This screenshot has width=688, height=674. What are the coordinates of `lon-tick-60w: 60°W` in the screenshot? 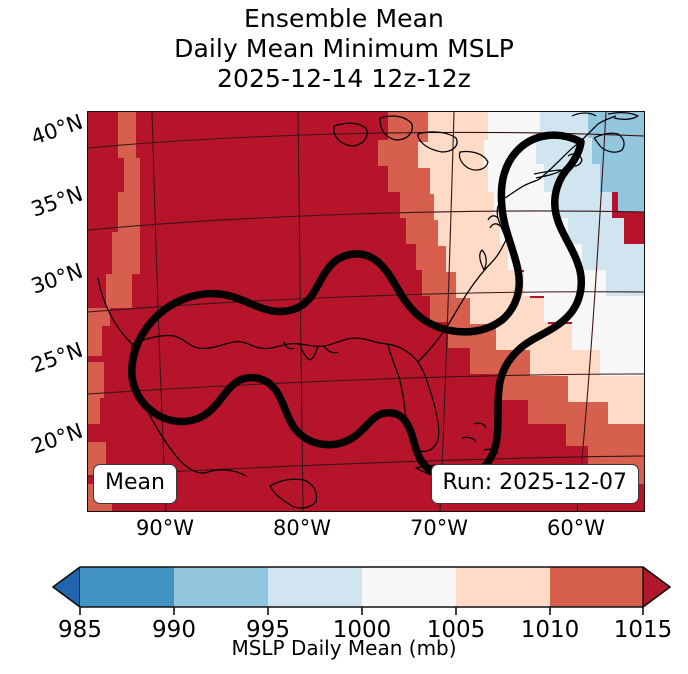 It's located at (576, 528).